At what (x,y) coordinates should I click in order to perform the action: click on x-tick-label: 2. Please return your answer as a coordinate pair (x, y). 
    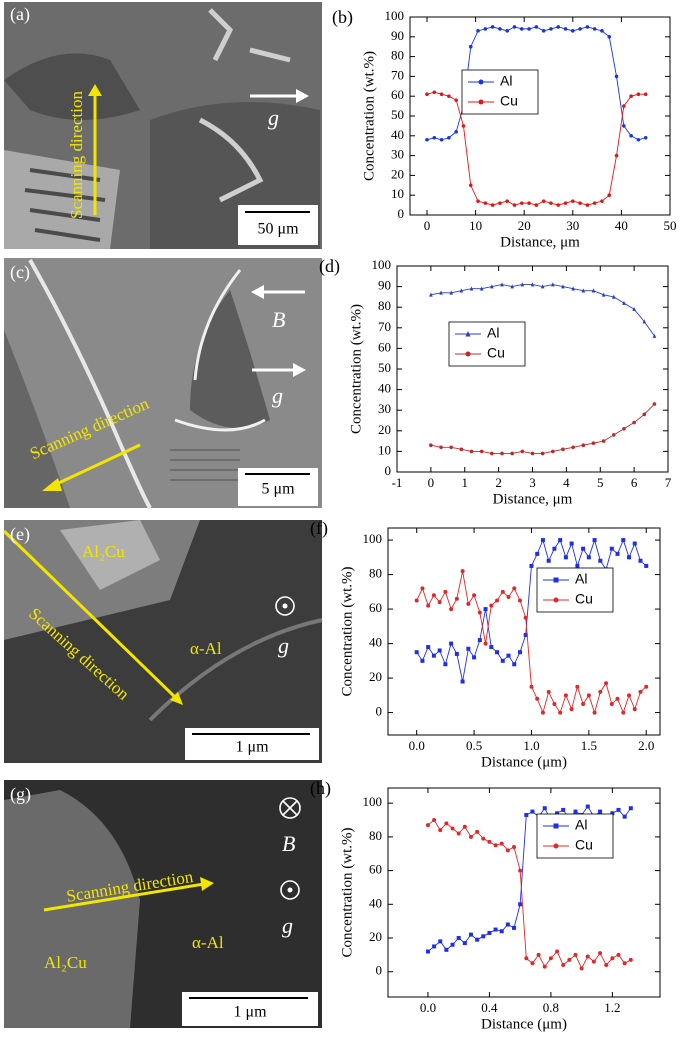
    Looking at the image, I should click on (498, 482).